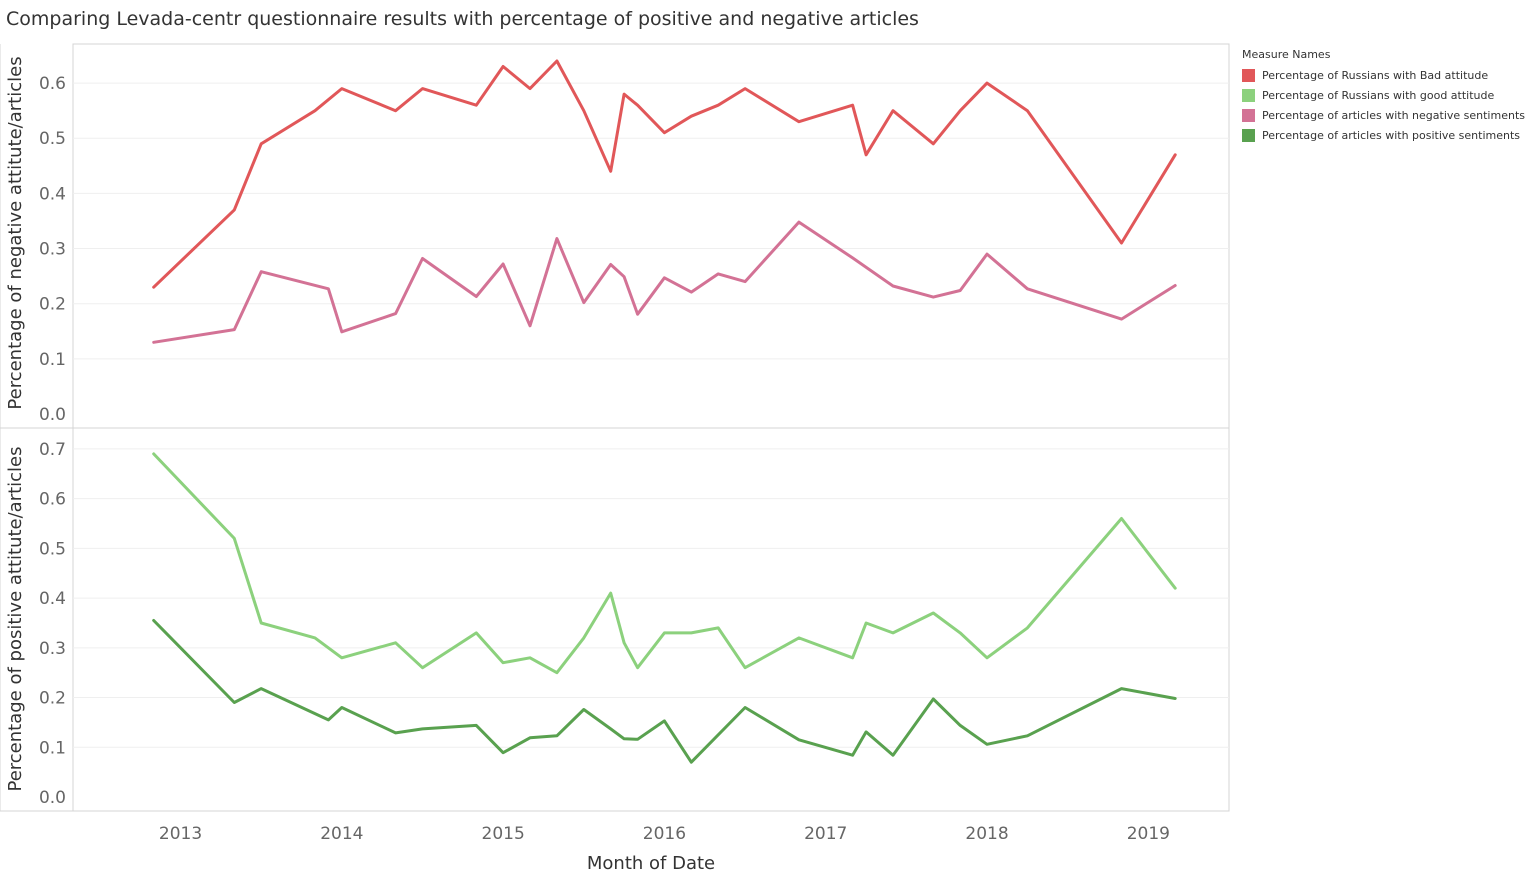 The image size is (1539, 878). I want to click on legend-label: Percentage of Russians with Bad attitude, so click(1375, 75).